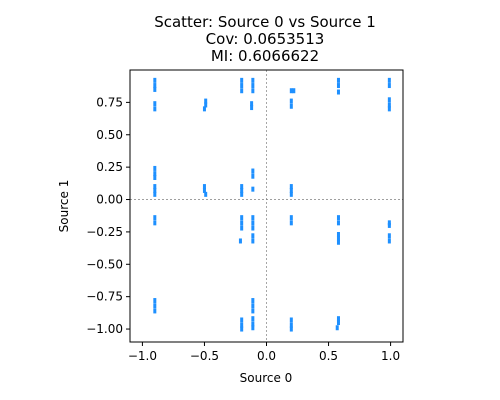 The height and width of the screenshot is (400, 500). I want to click on chart-title-line-3: MI: 0.6066622, so click(265, 56).